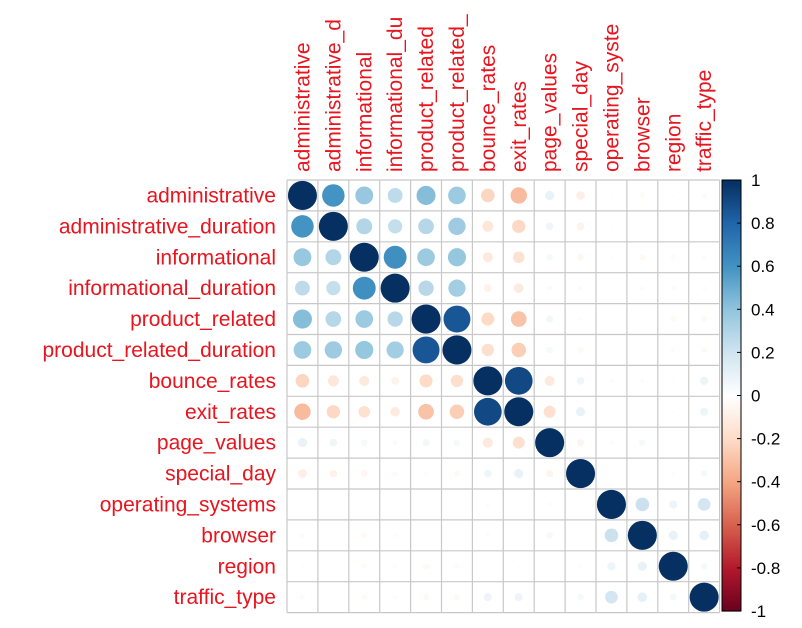 This screenshot has width=802, height=628. What do you see at coordinates (216, 257) in the screenshot?
I see `row-label: informational` at bounding box center [216, 257].